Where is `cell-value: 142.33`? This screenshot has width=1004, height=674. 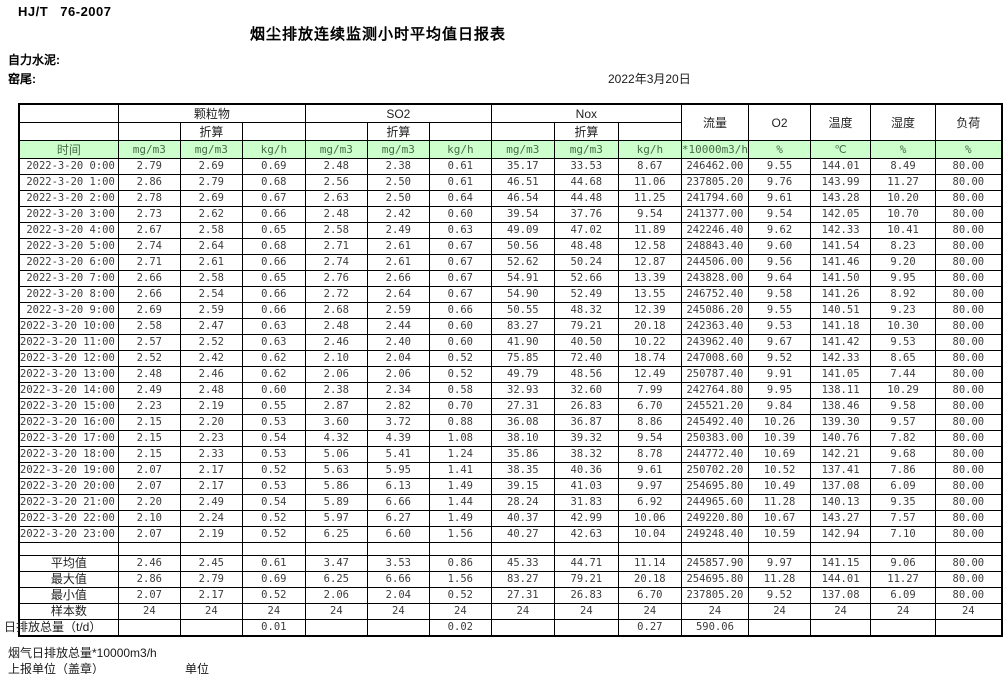 cell-value: 142.33 is located at coordinates (841, 358).